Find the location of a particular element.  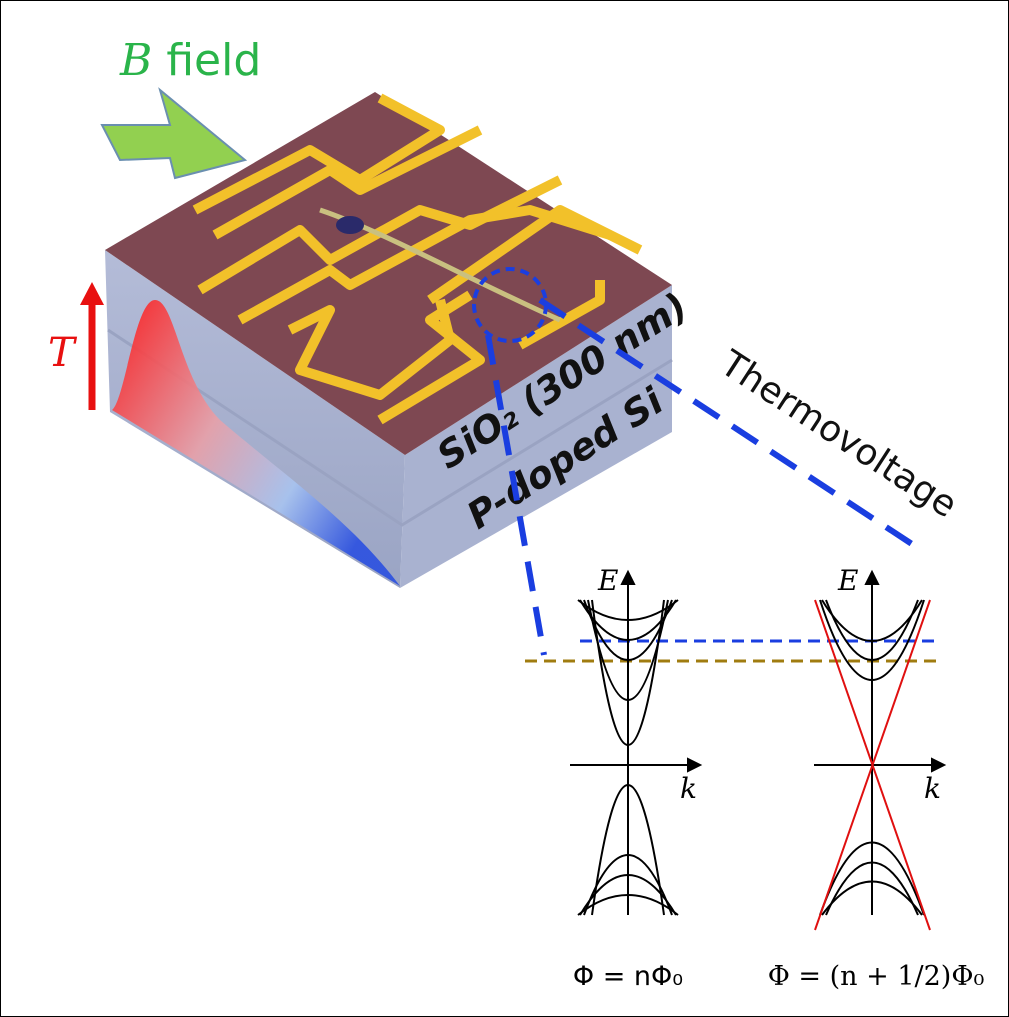

field-text: field is located at coordinates (213, 60).